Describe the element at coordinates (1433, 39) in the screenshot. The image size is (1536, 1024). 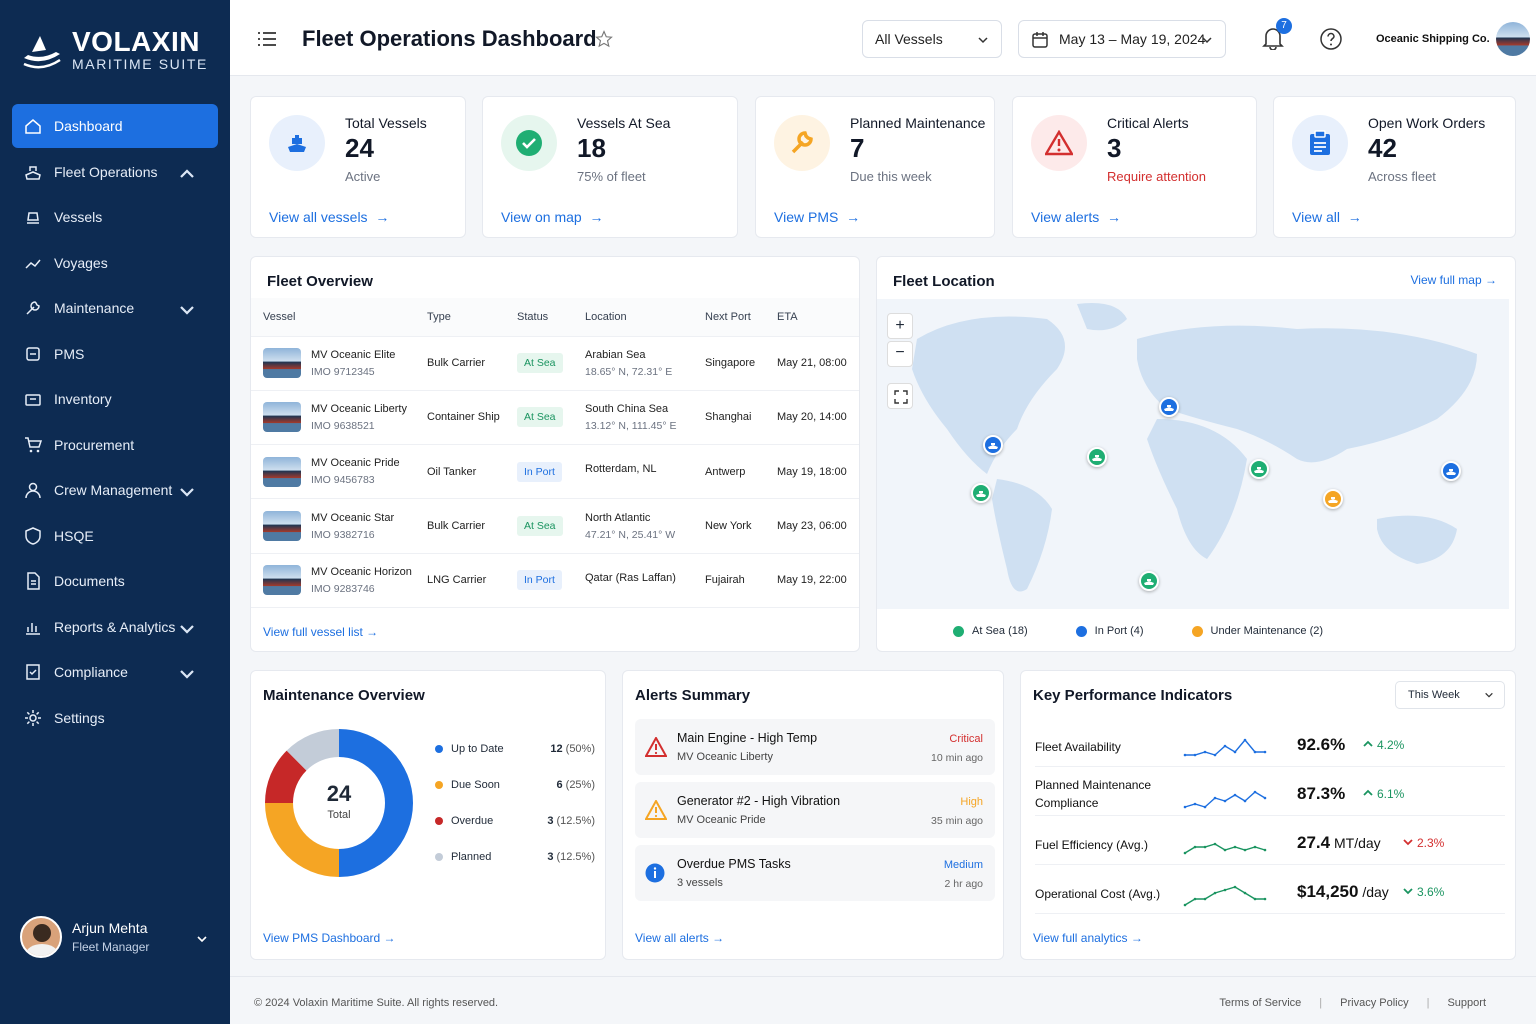
I see `company-name: Oceanic Shipping Co.` at that location.